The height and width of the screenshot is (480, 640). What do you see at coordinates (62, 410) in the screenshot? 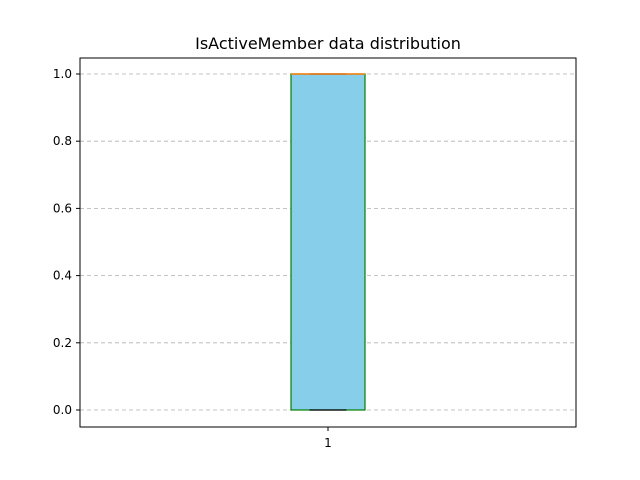
I see `y-tick-label: 0.0` at bounding box center [62, 410].